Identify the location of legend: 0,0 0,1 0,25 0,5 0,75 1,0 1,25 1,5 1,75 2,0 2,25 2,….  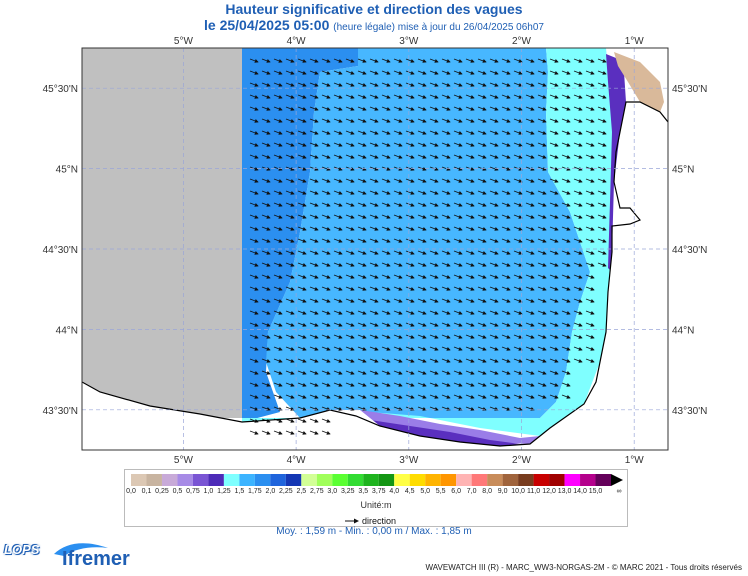
(376, 498).